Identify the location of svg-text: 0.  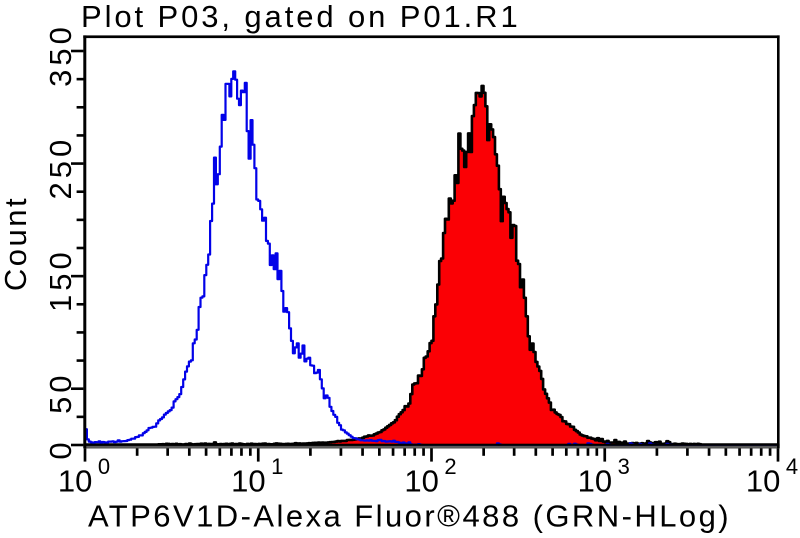
(60, 448).